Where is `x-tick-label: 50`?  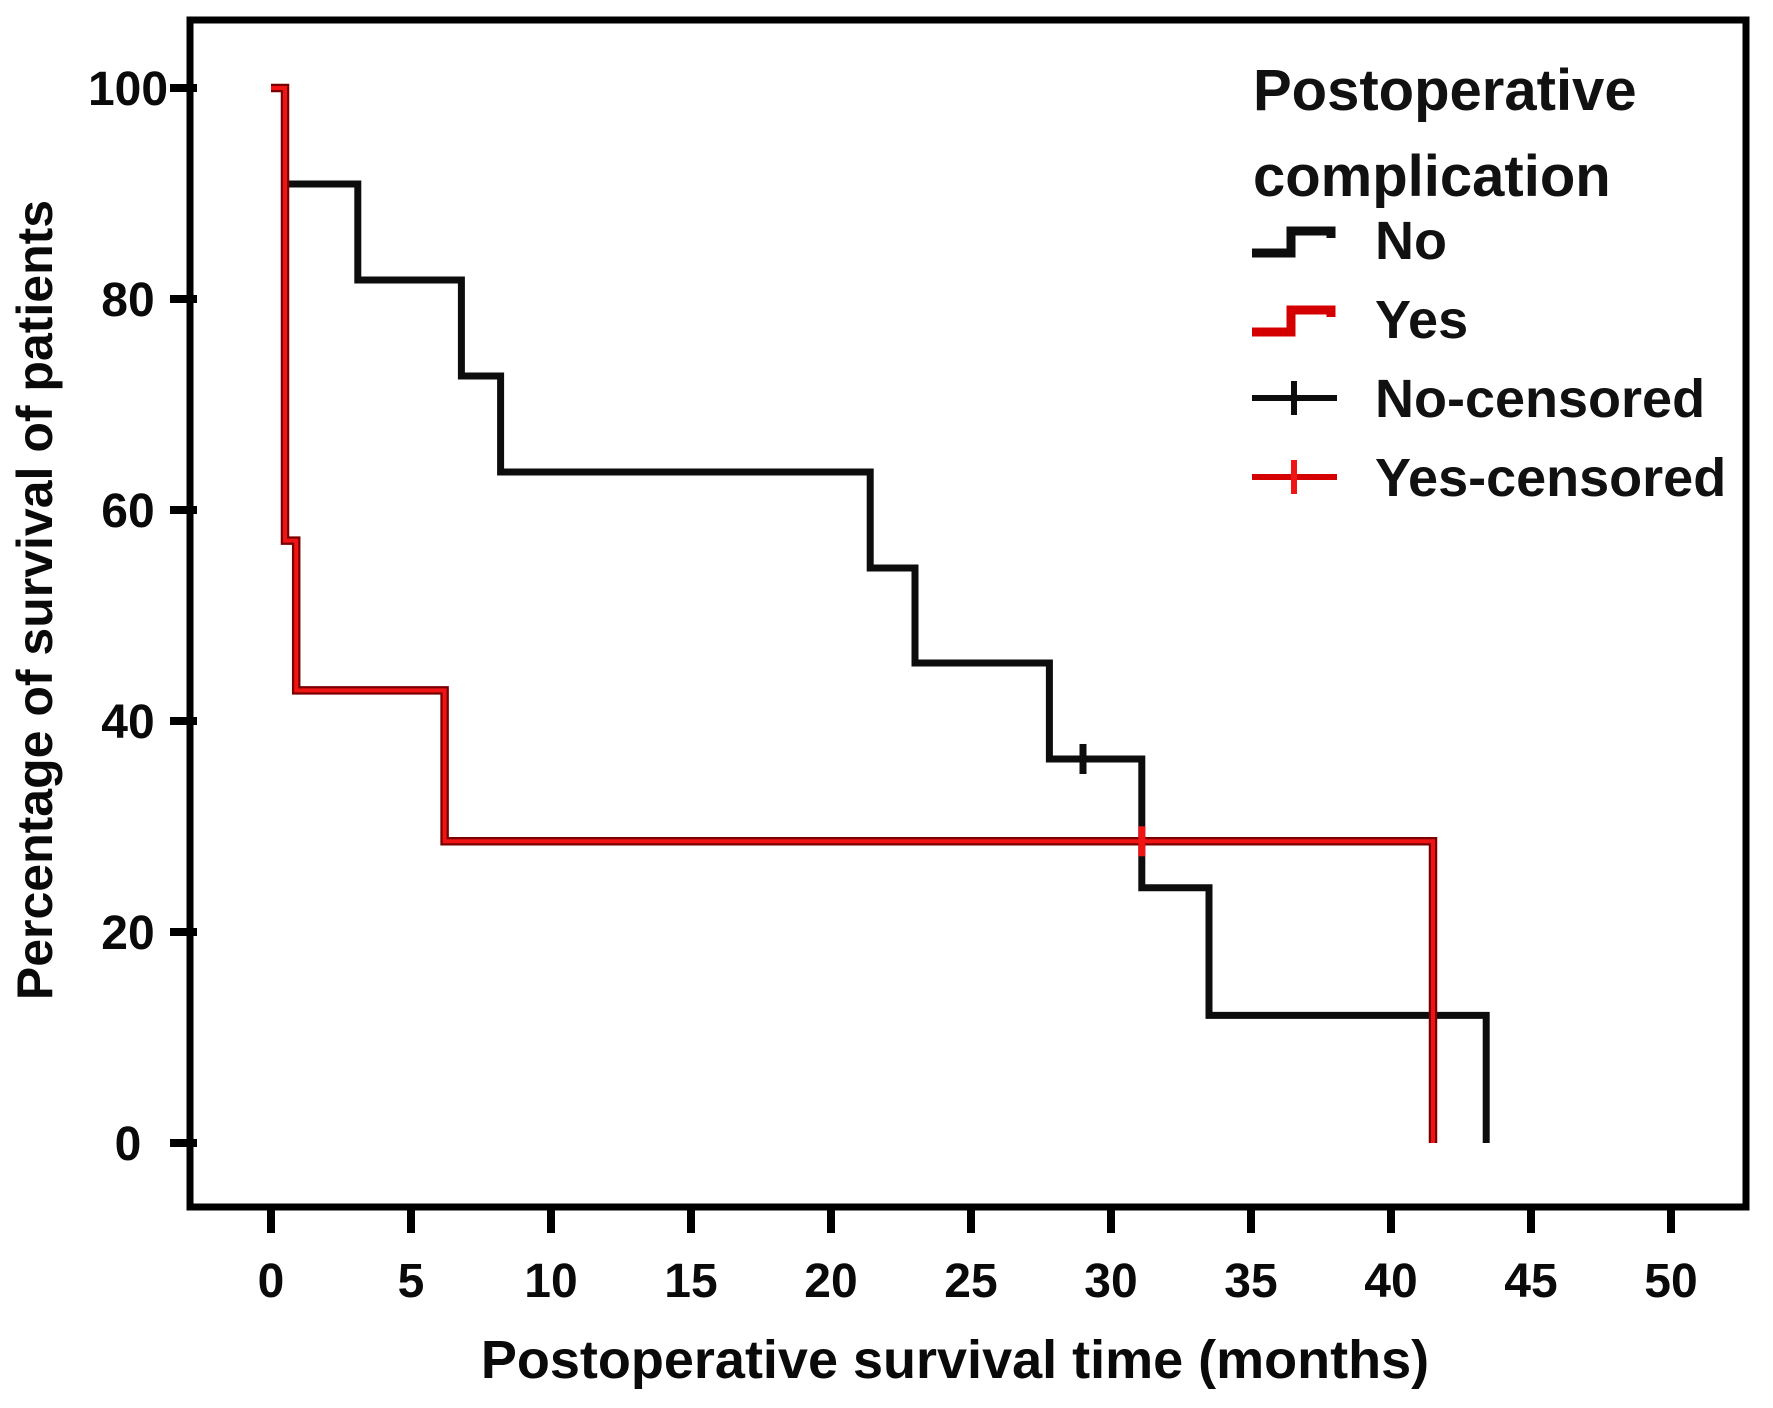 x-tick-label: 50 is located at coordinates (1670, 1281).